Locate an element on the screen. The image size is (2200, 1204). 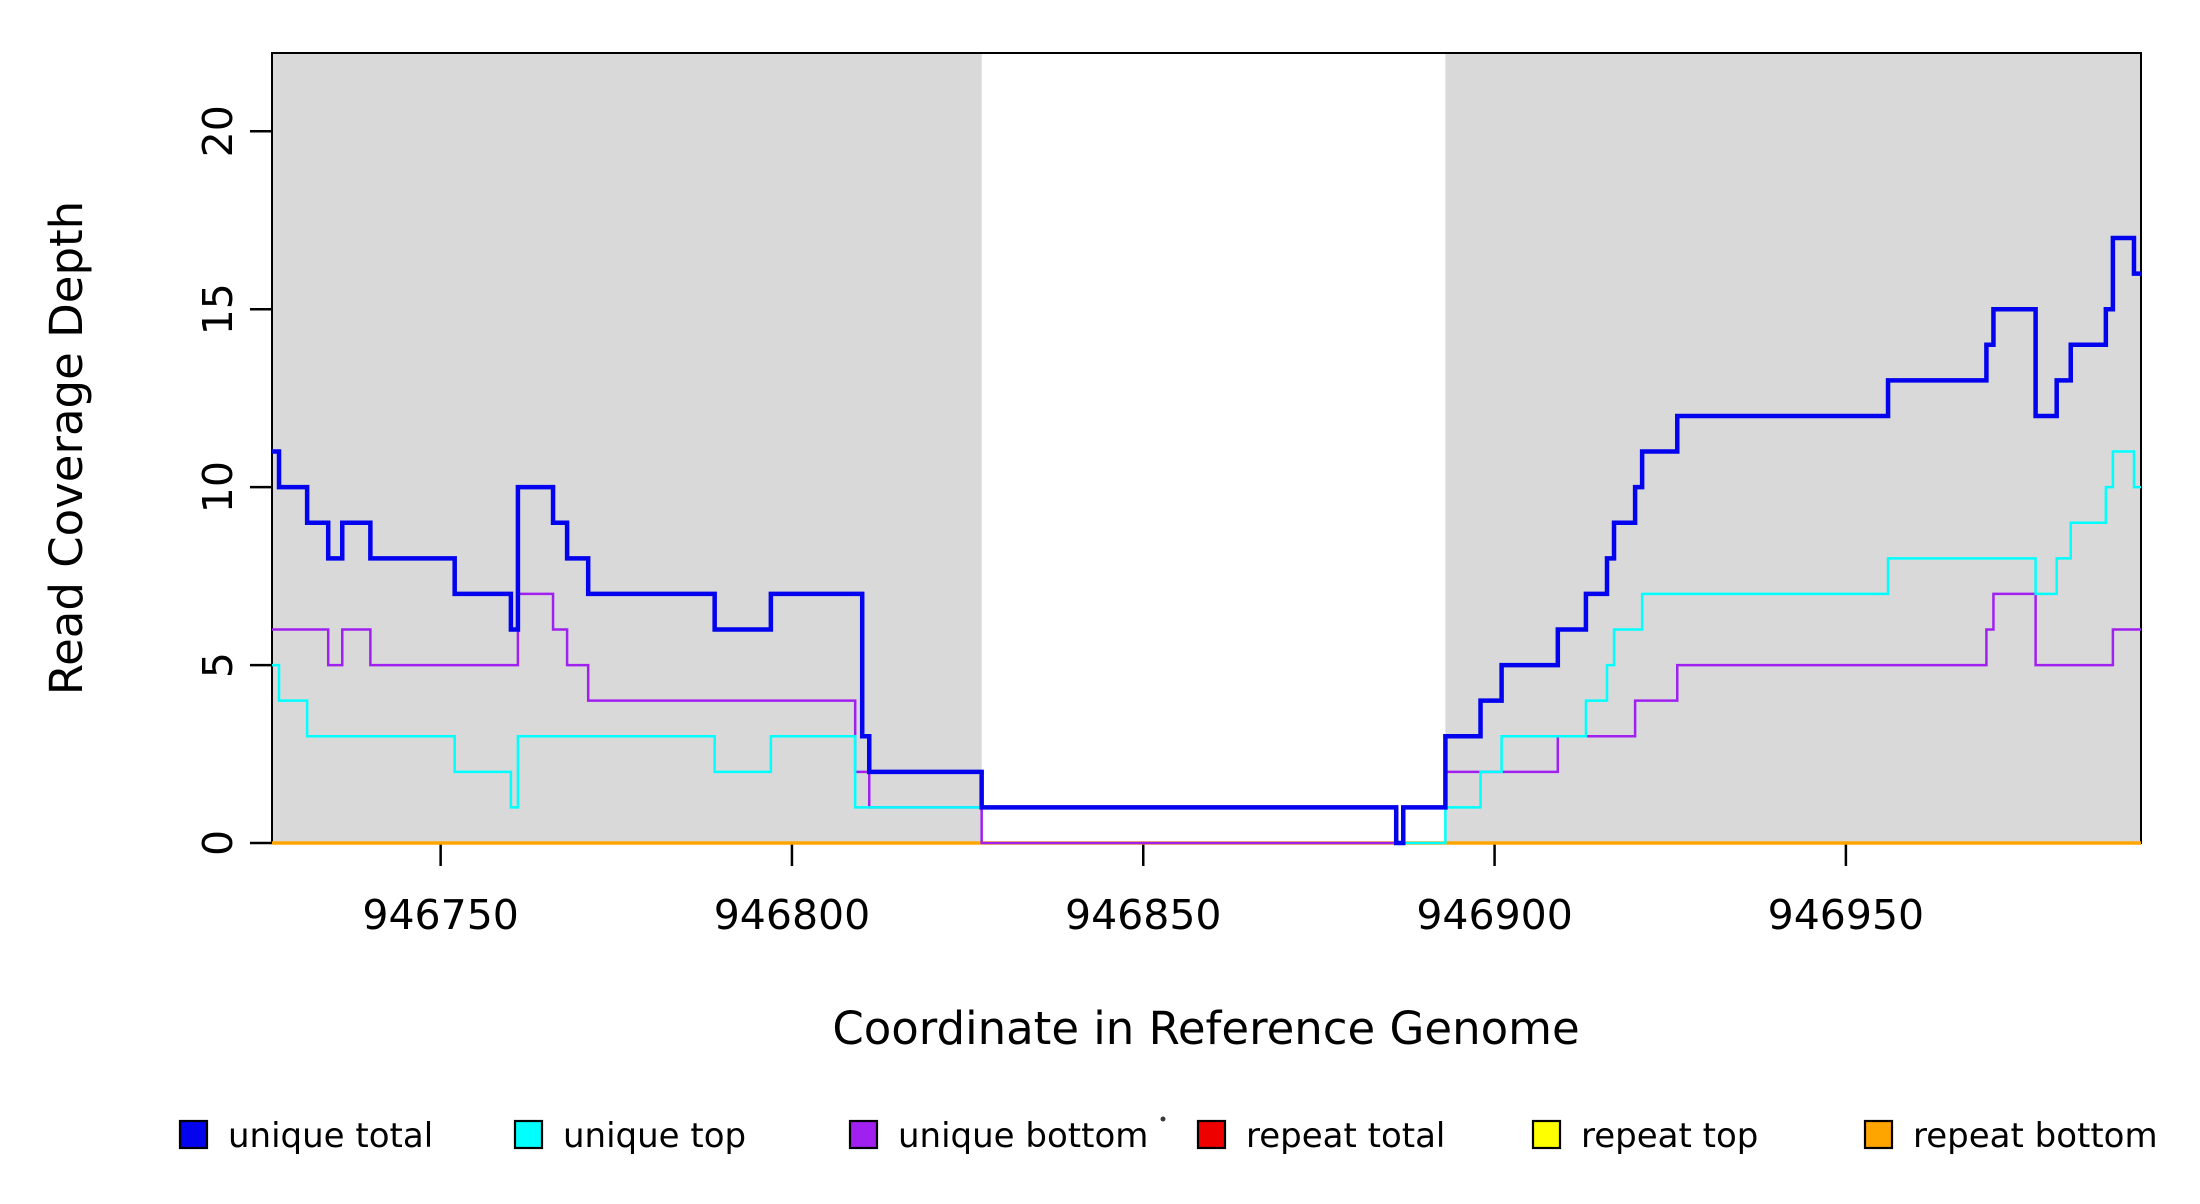
legend-item-unique-top: unique top is located at coordinates (629, 1136).